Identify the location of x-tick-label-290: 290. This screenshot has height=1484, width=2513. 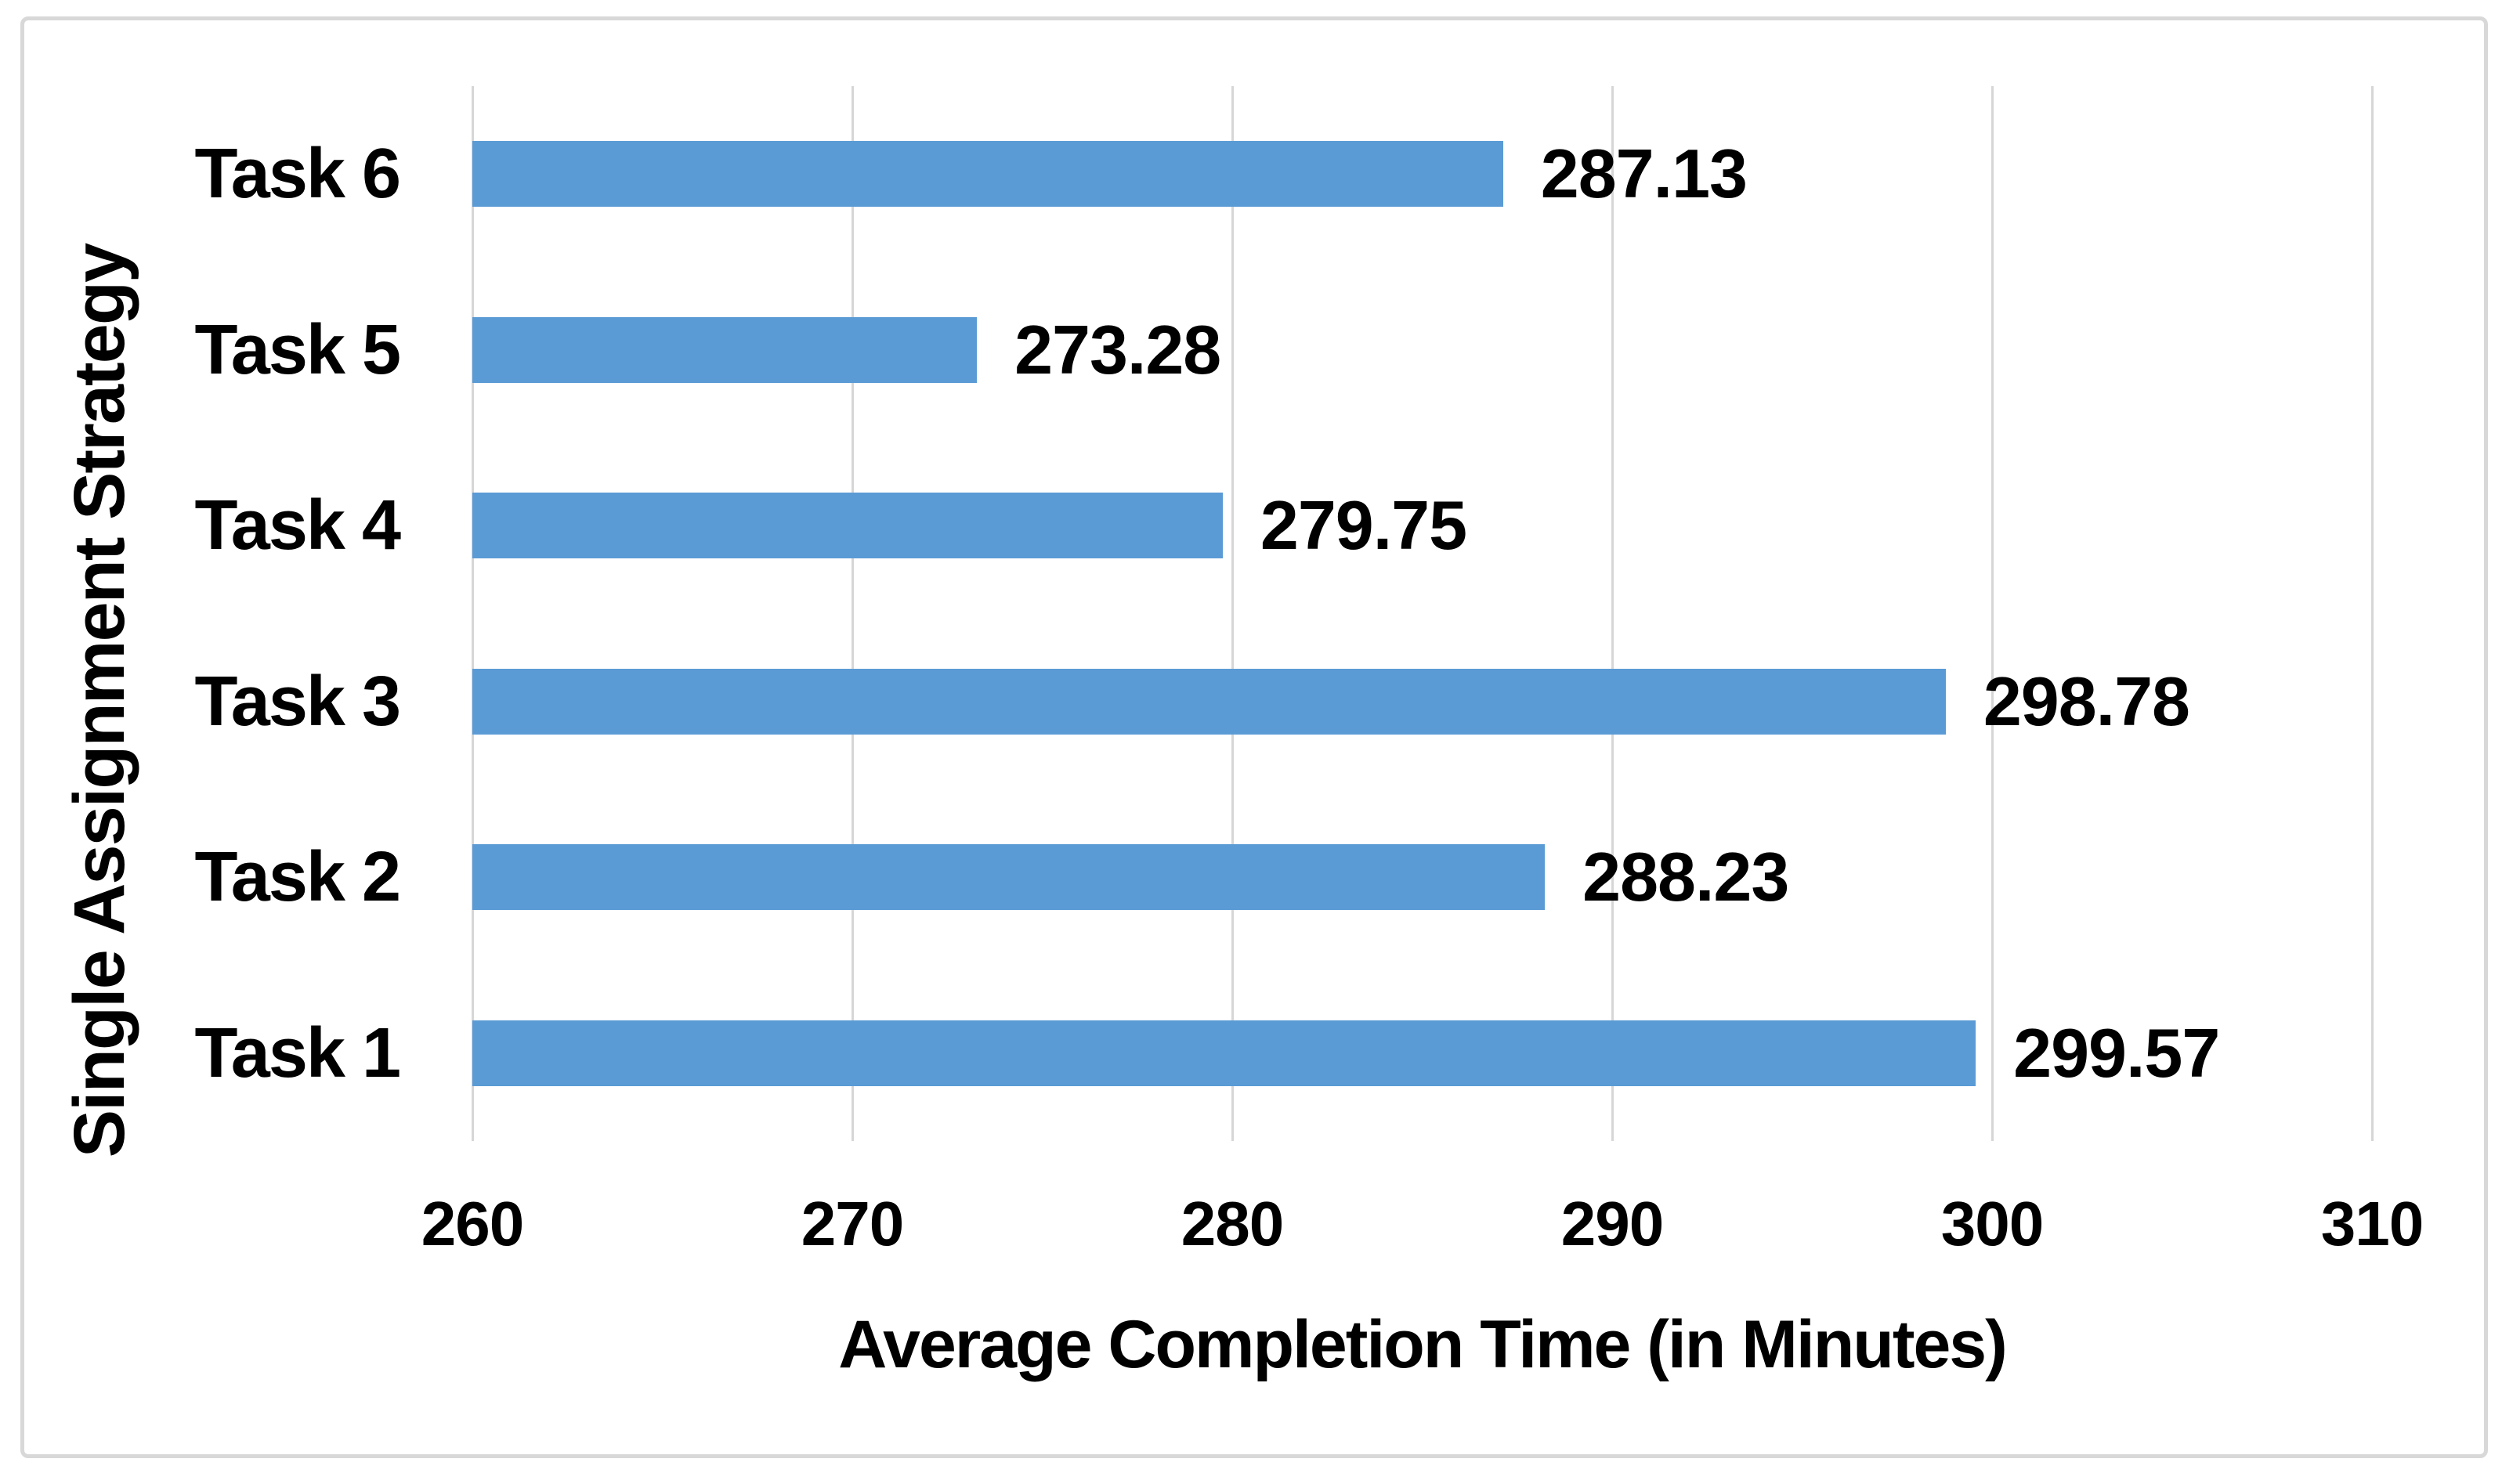
(1612, 1223).